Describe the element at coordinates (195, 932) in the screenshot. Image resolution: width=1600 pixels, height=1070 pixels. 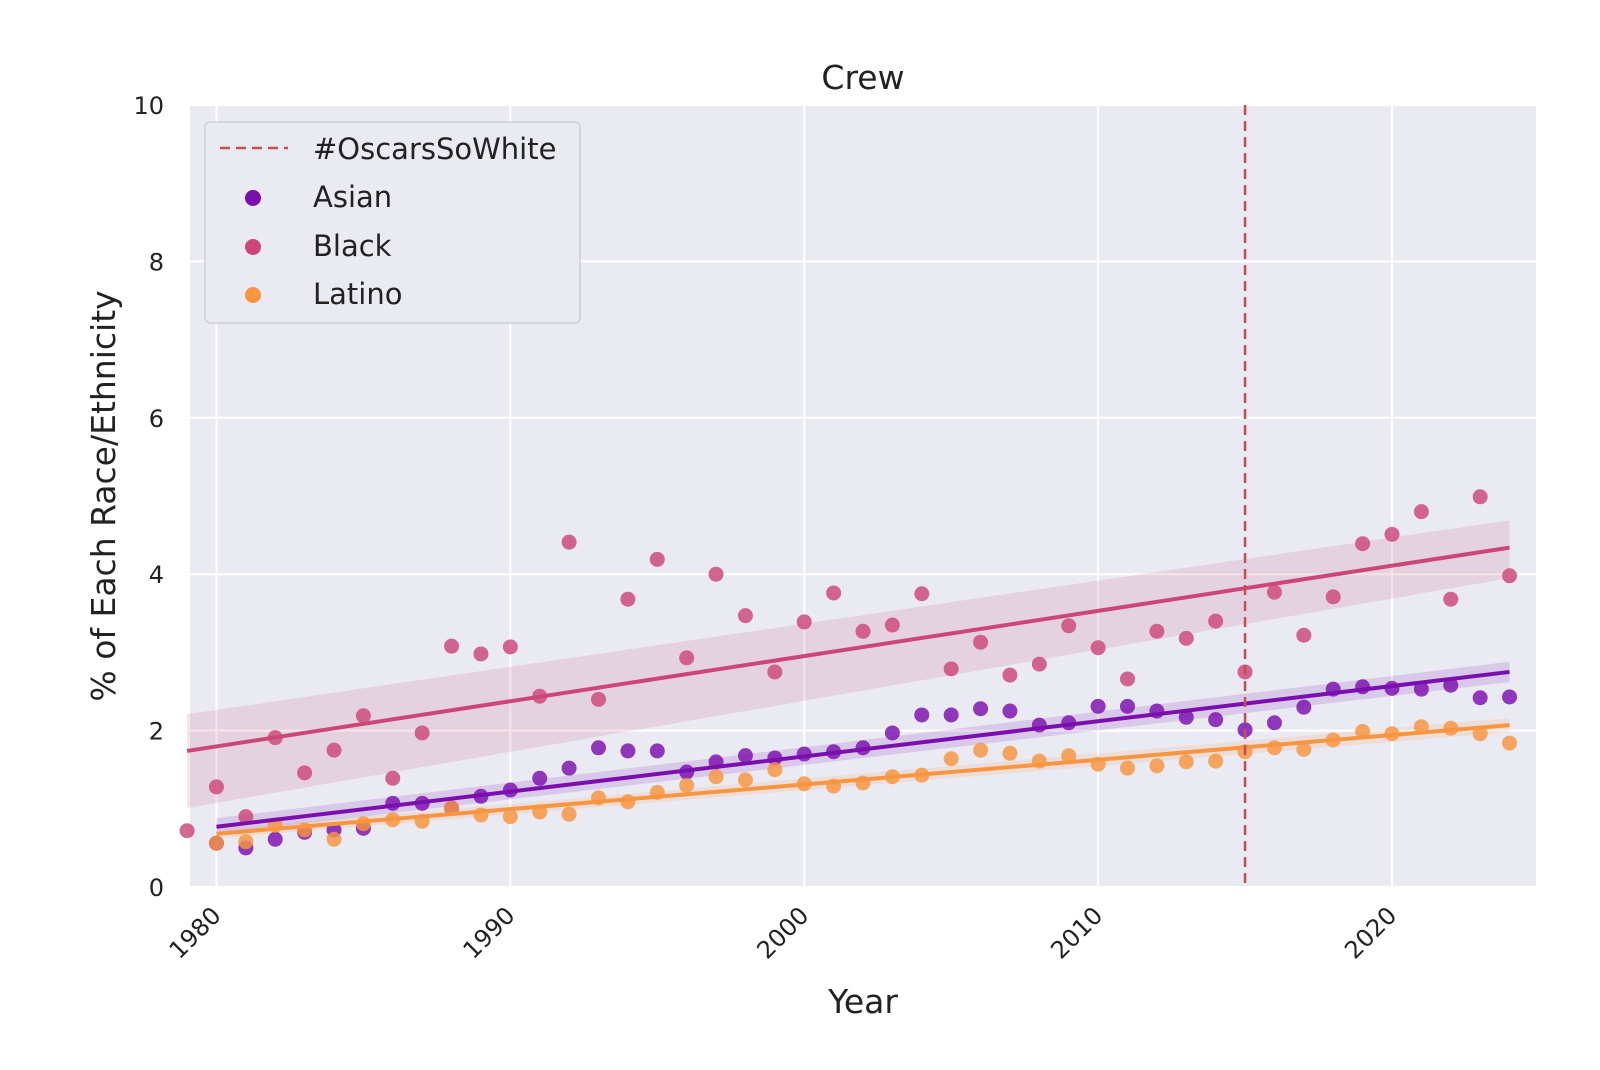
I see `x-tick-label: 1980` at that location.